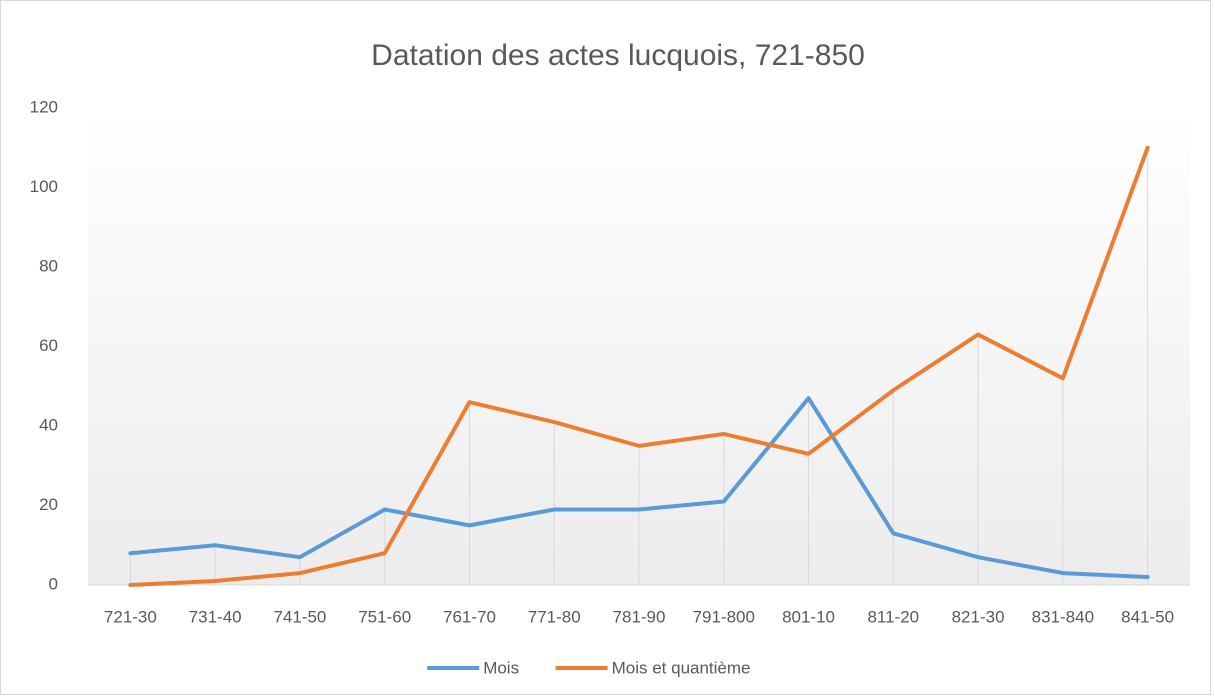  I want to click on x-tick-label: 721-30, so click(130, 616).